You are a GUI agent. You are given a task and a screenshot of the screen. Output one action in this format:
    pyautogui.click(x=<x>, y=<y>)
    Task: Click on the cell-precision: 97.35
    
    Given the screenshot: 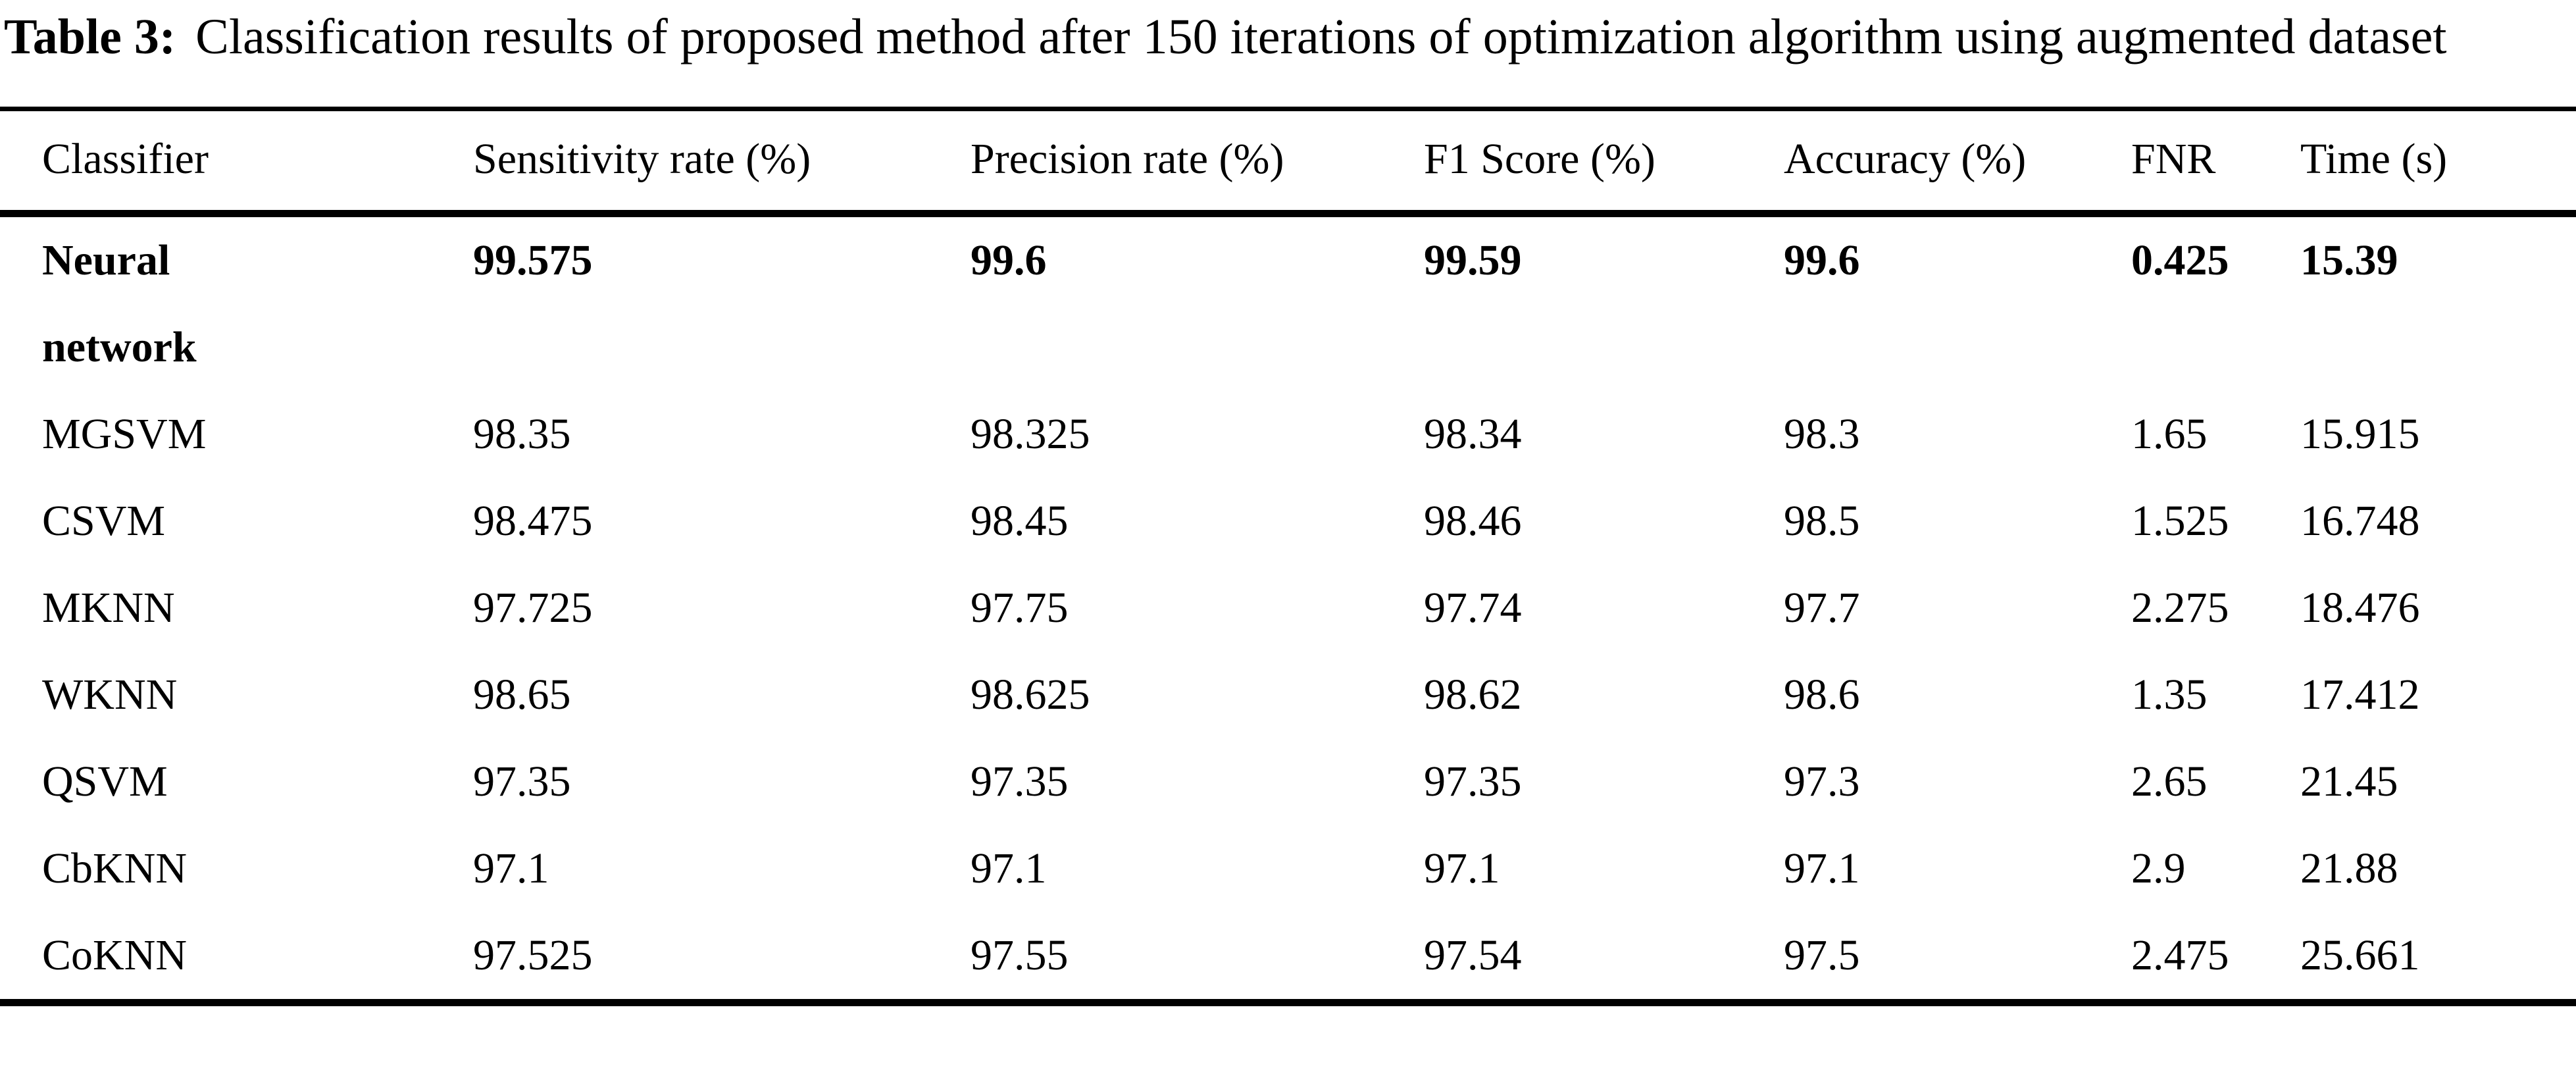 What is the action you would take?
    pyautogui.click(x=1020, y=781)
    